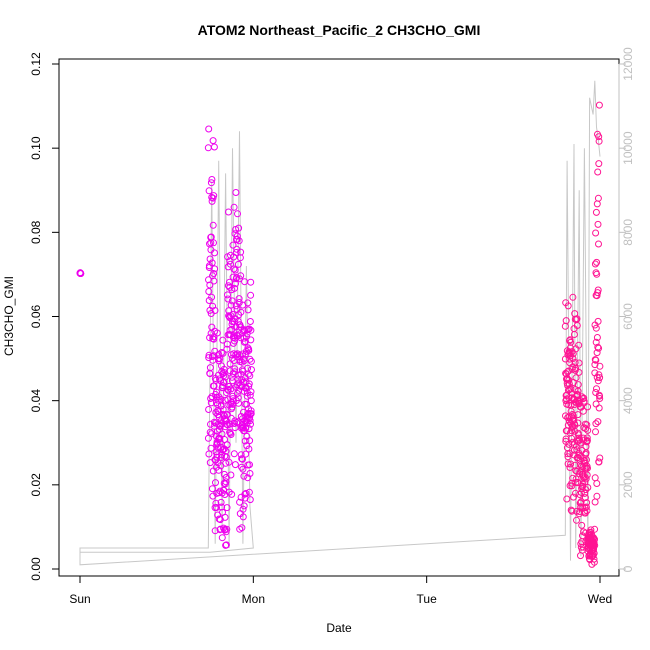  Describe the element at coordinates (36, 401) in the screenshot. I see `y-tick-label: 0.04` at that location.